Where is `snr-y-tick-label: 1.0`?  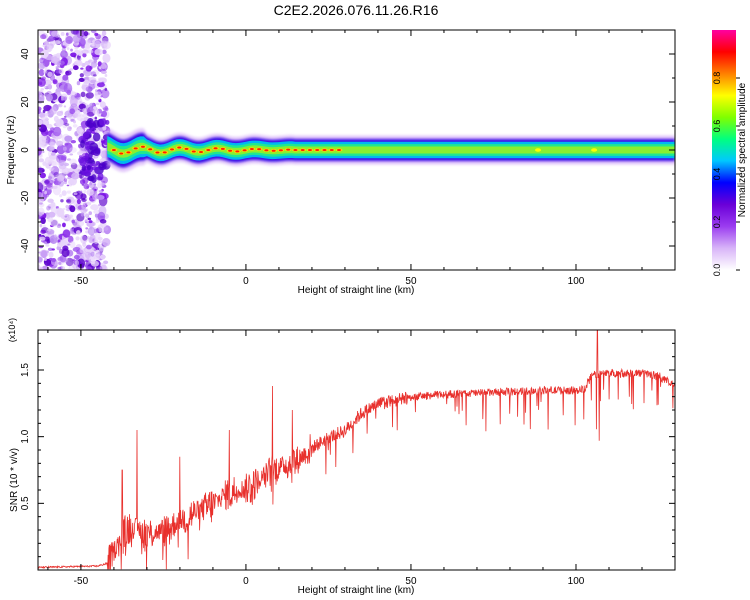
snr-y-tick-label: 1.0 is located at coordinates (25, 436).